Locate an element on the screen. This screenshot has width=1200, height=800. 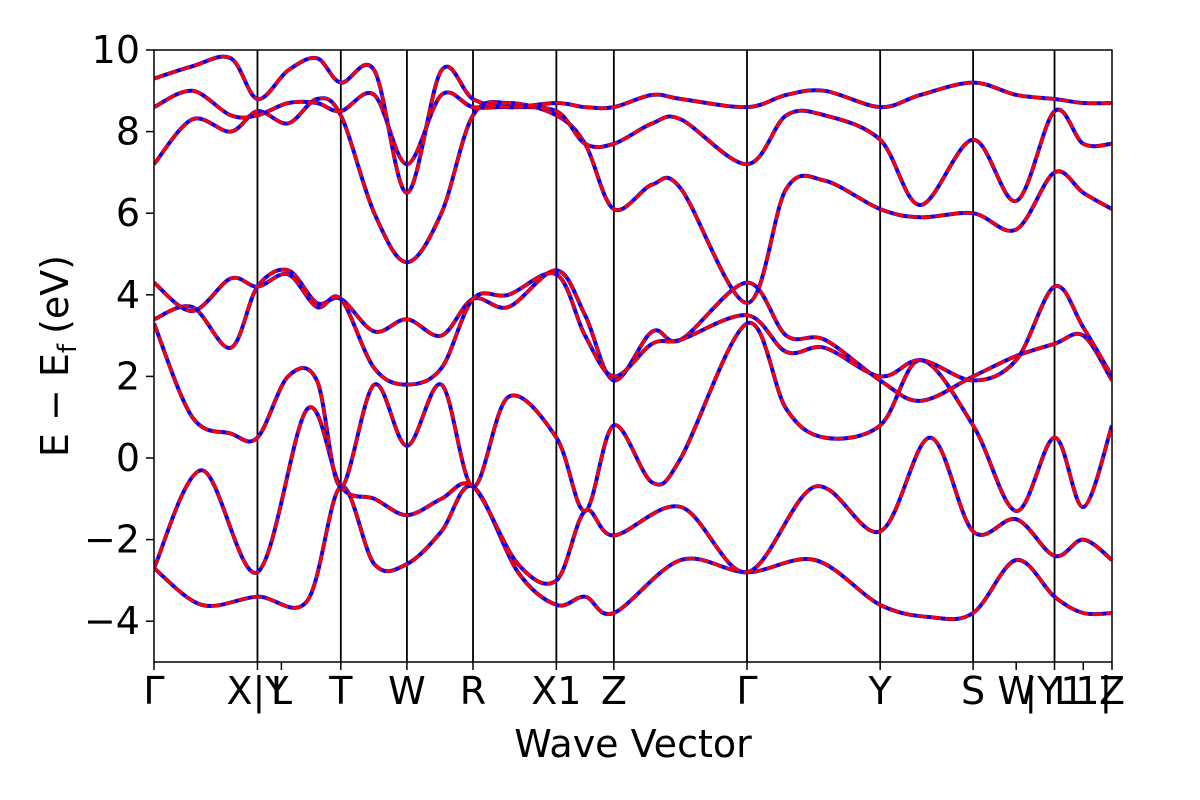
x-tick-label: L1| is located at coordinates (1083, 691).